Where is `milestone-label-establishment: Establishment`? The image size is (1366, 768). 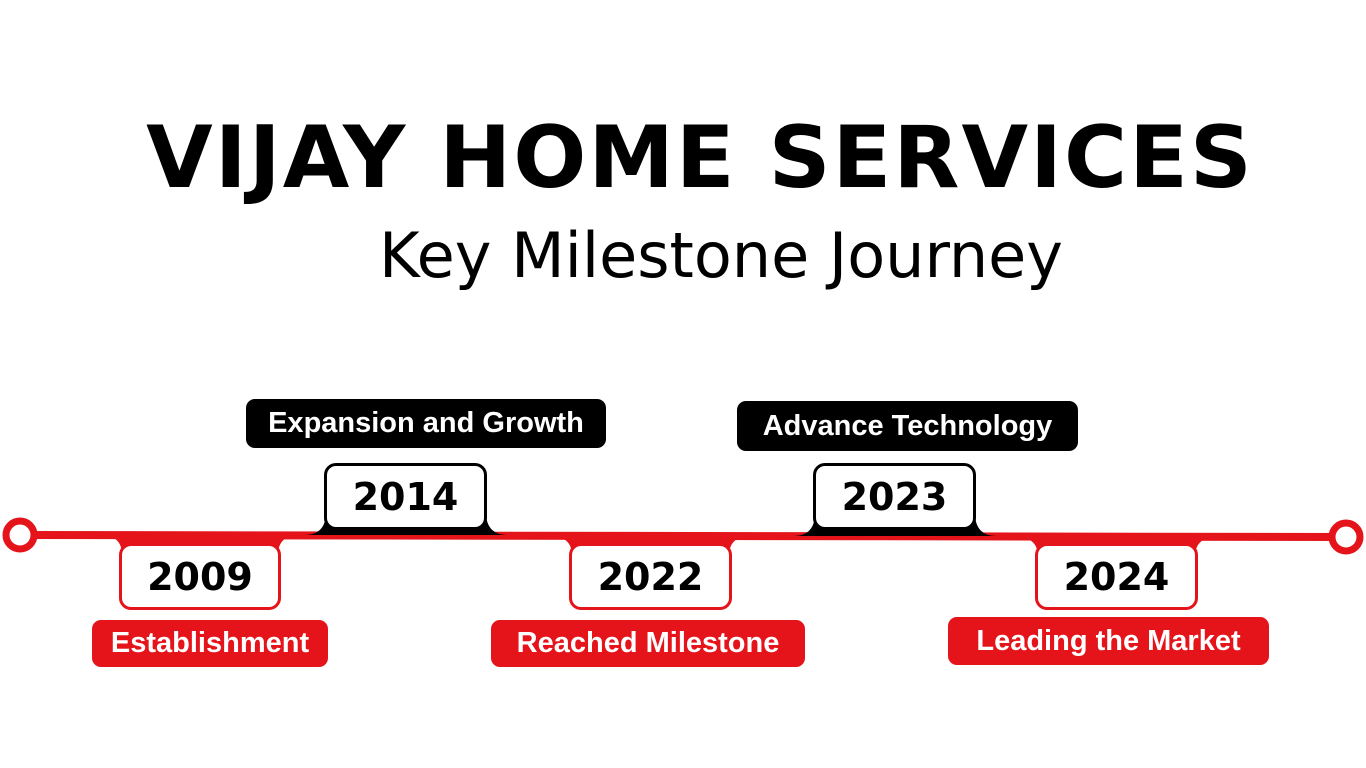
milestone-label-establishment: Establishment is located at coordinates (210, 643).